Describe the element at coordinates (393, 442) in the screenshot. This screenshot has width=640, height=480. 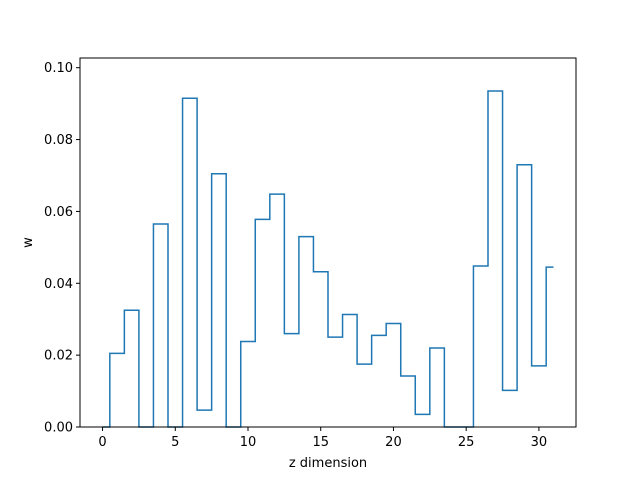
I see `x-tick-label: 20` at that location.